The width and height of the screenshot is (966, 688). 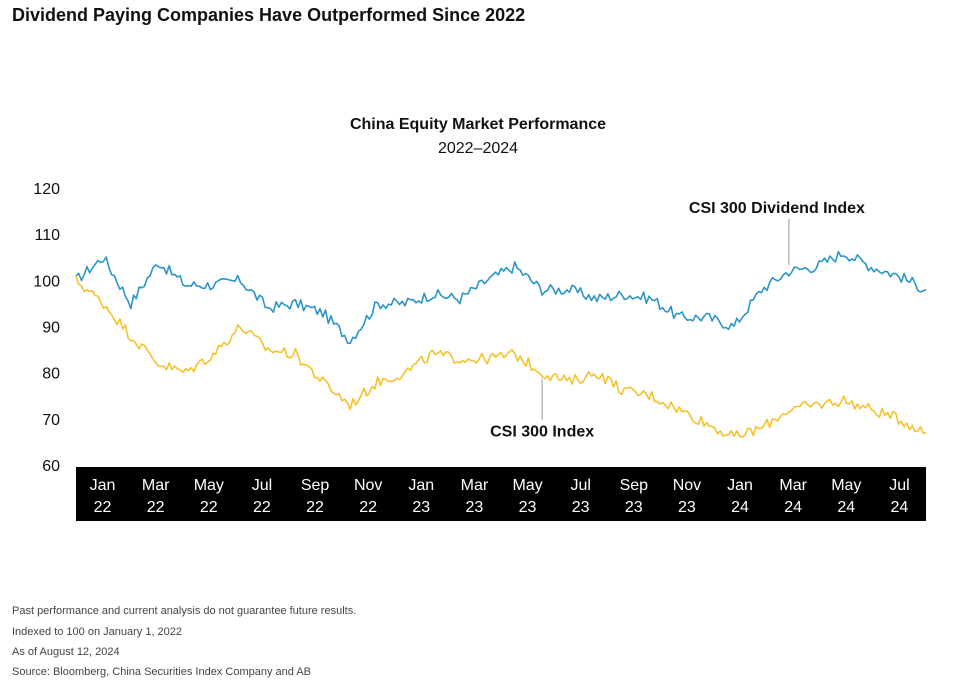 I want to click on footnote-index-base: Indexed to 100 on January 1, 2022, so click(x=97, y=632).